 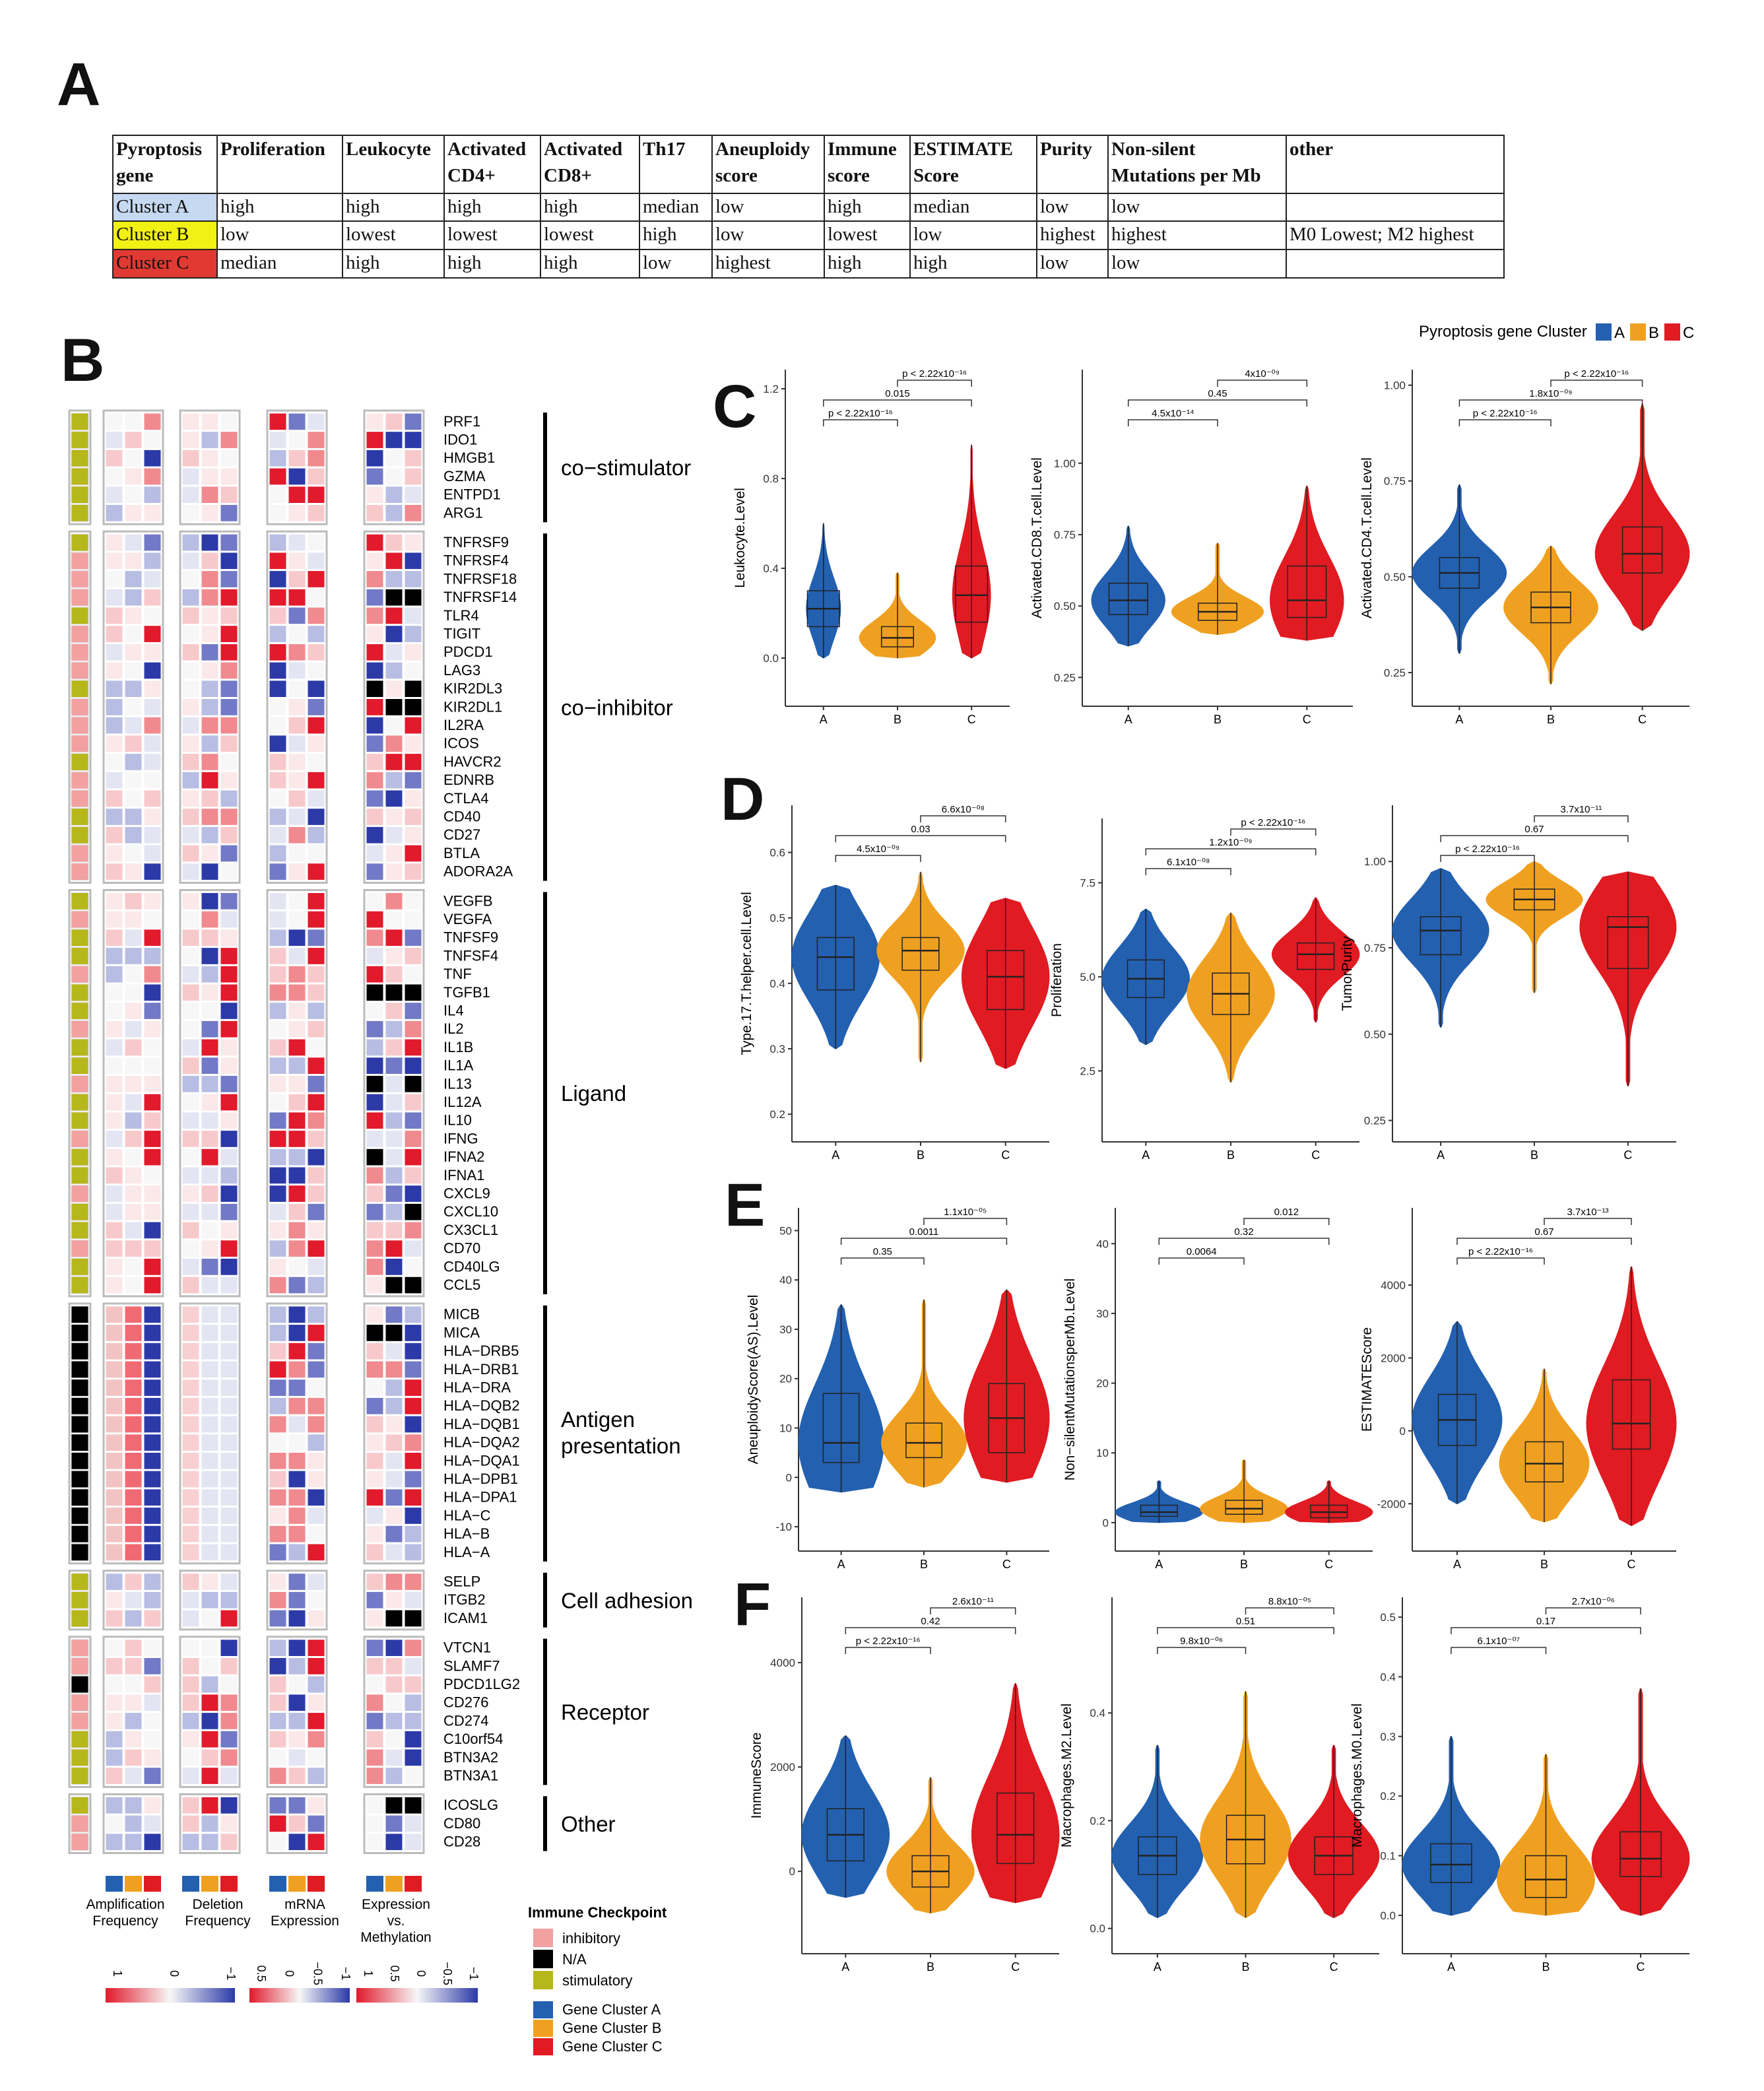 I want to click on table-cell: low, so click(x=1072, y=207).